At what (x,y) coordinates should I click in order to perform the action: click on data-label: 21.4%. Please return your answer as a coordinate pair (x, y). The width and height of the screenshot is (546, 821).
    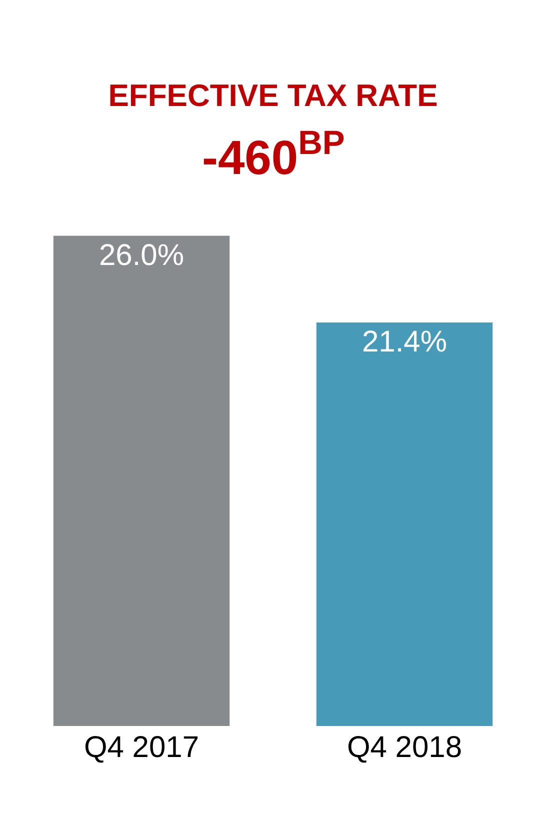
    Looking at the image, I should click on (405, 342).